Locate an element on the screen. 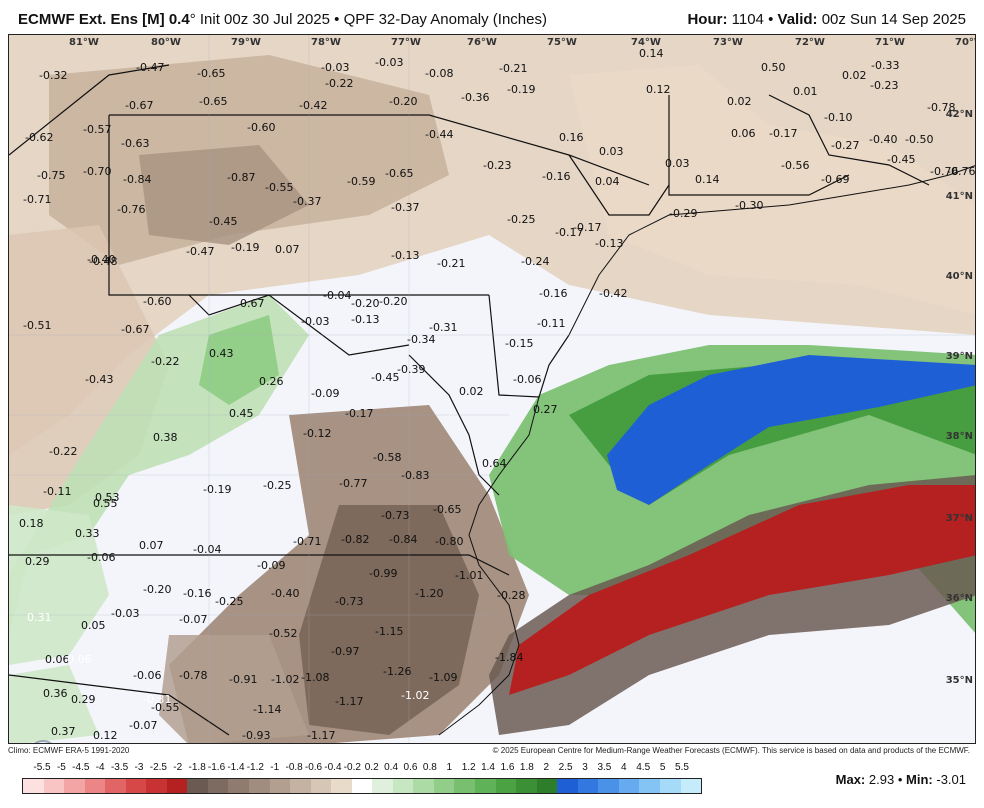  anomaly-value-label: -0.48 is located at coordinates (103, 261).